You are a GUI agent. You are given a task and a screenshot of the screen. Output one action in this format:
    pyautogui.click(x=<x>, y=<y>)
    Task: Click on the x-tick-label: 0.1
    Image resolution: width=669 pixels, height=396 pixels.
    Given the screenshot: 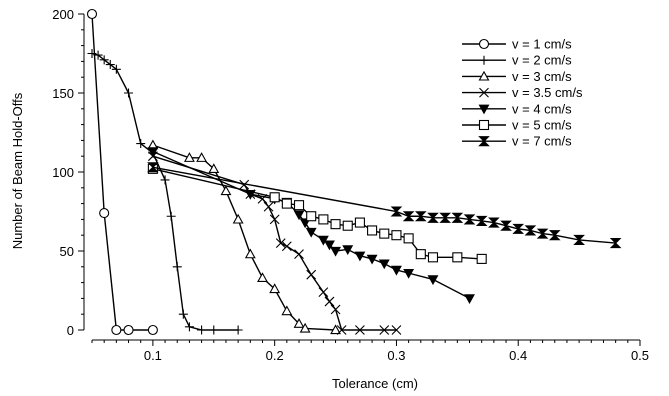 What is the action you would take?
    pyautogui.click(x=153, y=355)
    